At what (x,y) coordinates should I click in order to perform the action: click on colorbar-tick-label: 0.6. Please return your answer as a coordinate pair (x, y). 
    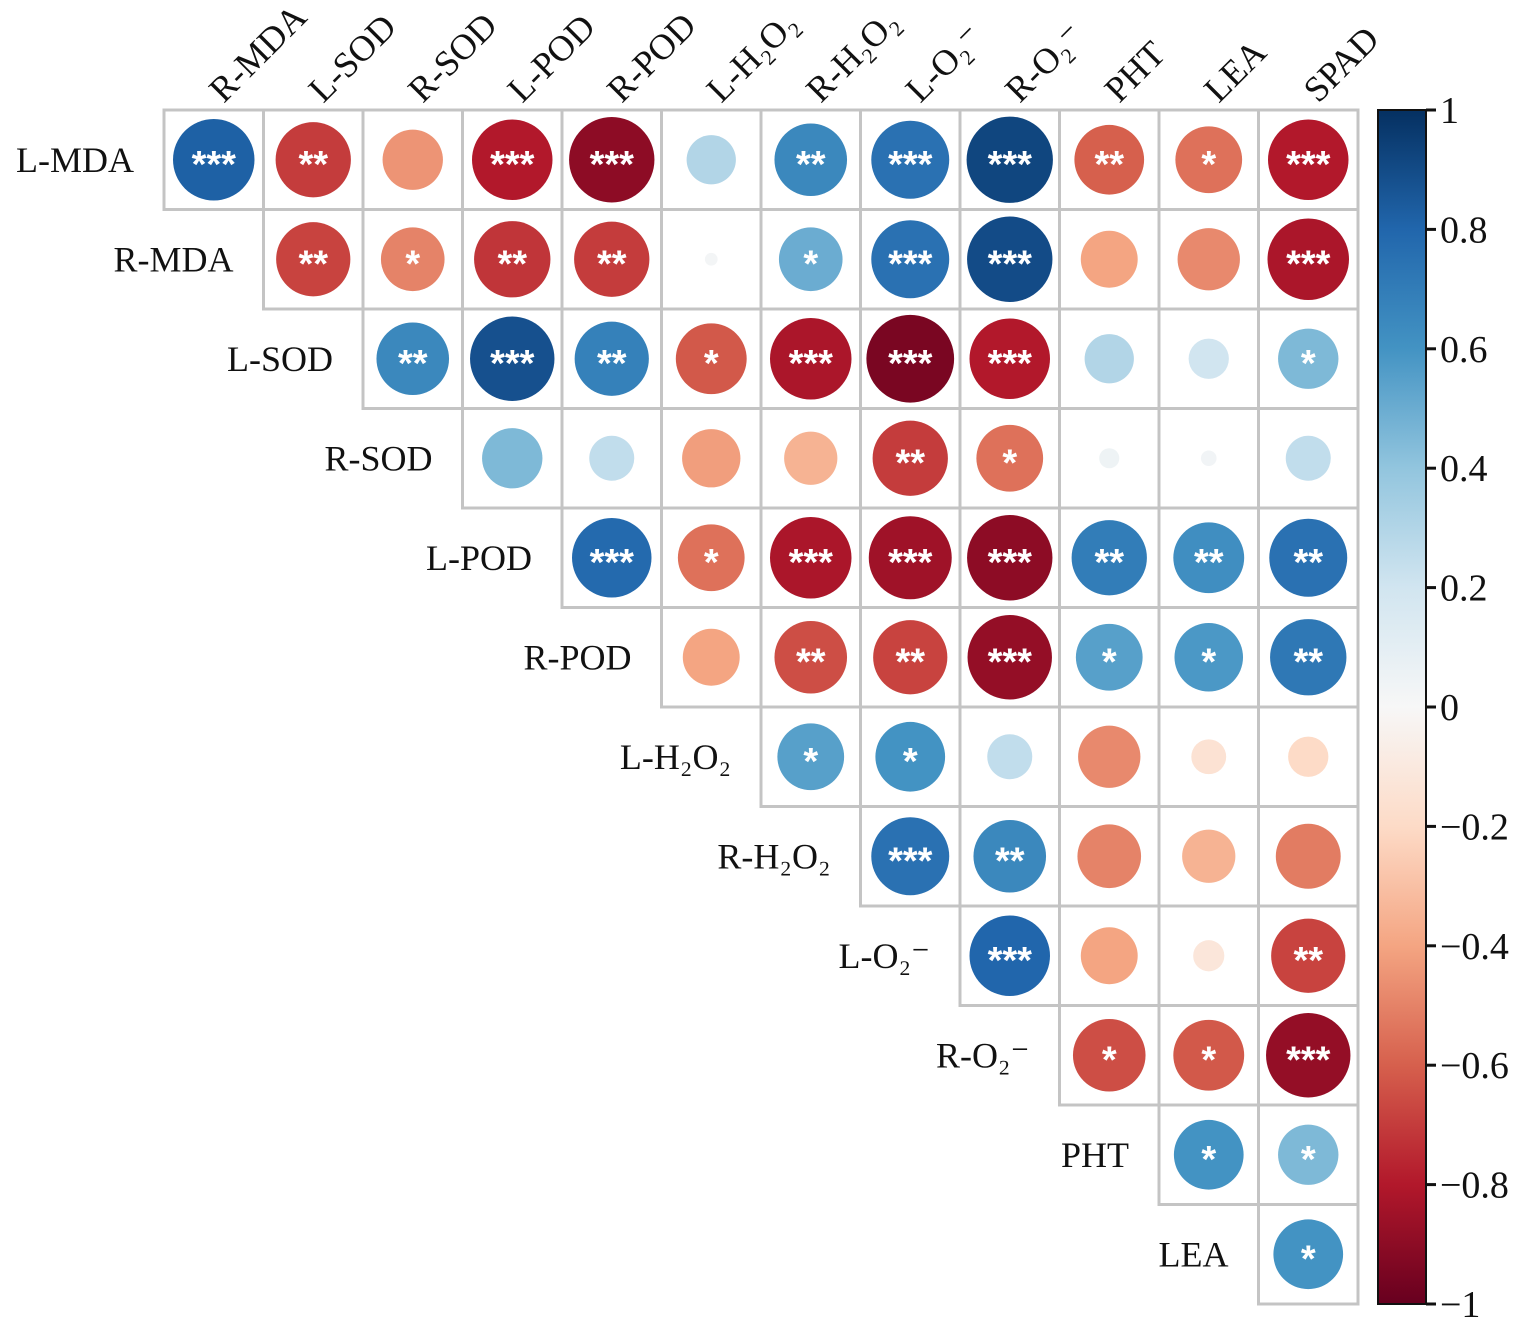
    Looking at the image, I should click on (1464, 350).